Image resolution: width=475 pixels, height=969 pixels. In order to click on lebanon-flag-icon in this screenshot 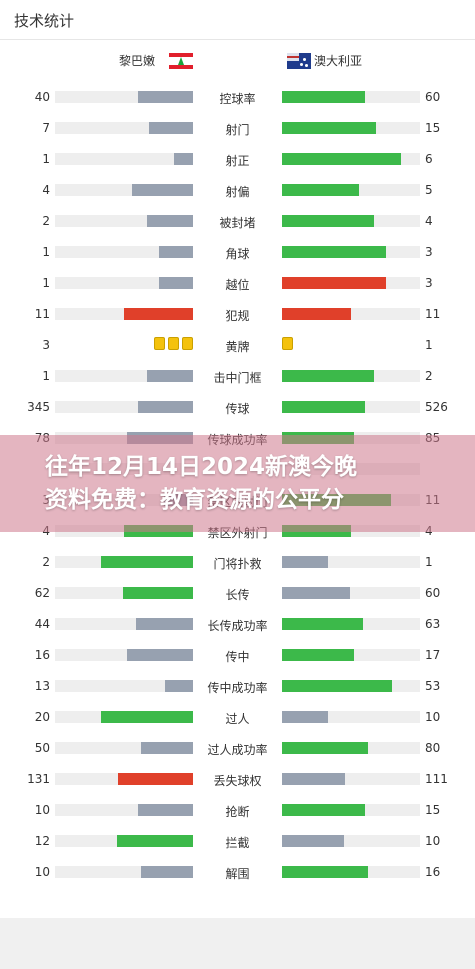, I will do `click(181, 61)`.